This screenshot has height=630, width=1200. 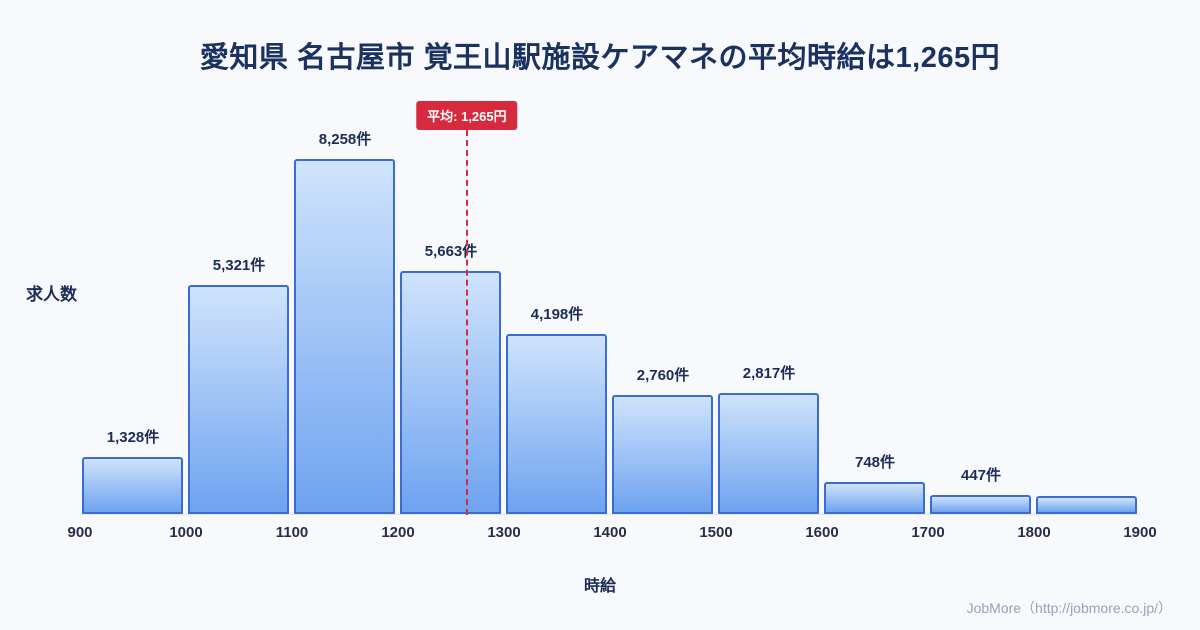 What do you see at coordinates (600, 58) in the screenshot?
I see `chart-title: 愛知県 名古屋市 覚王山駅施設ケアマネの平均時給は1,265円` at bounding box center [600, 58].